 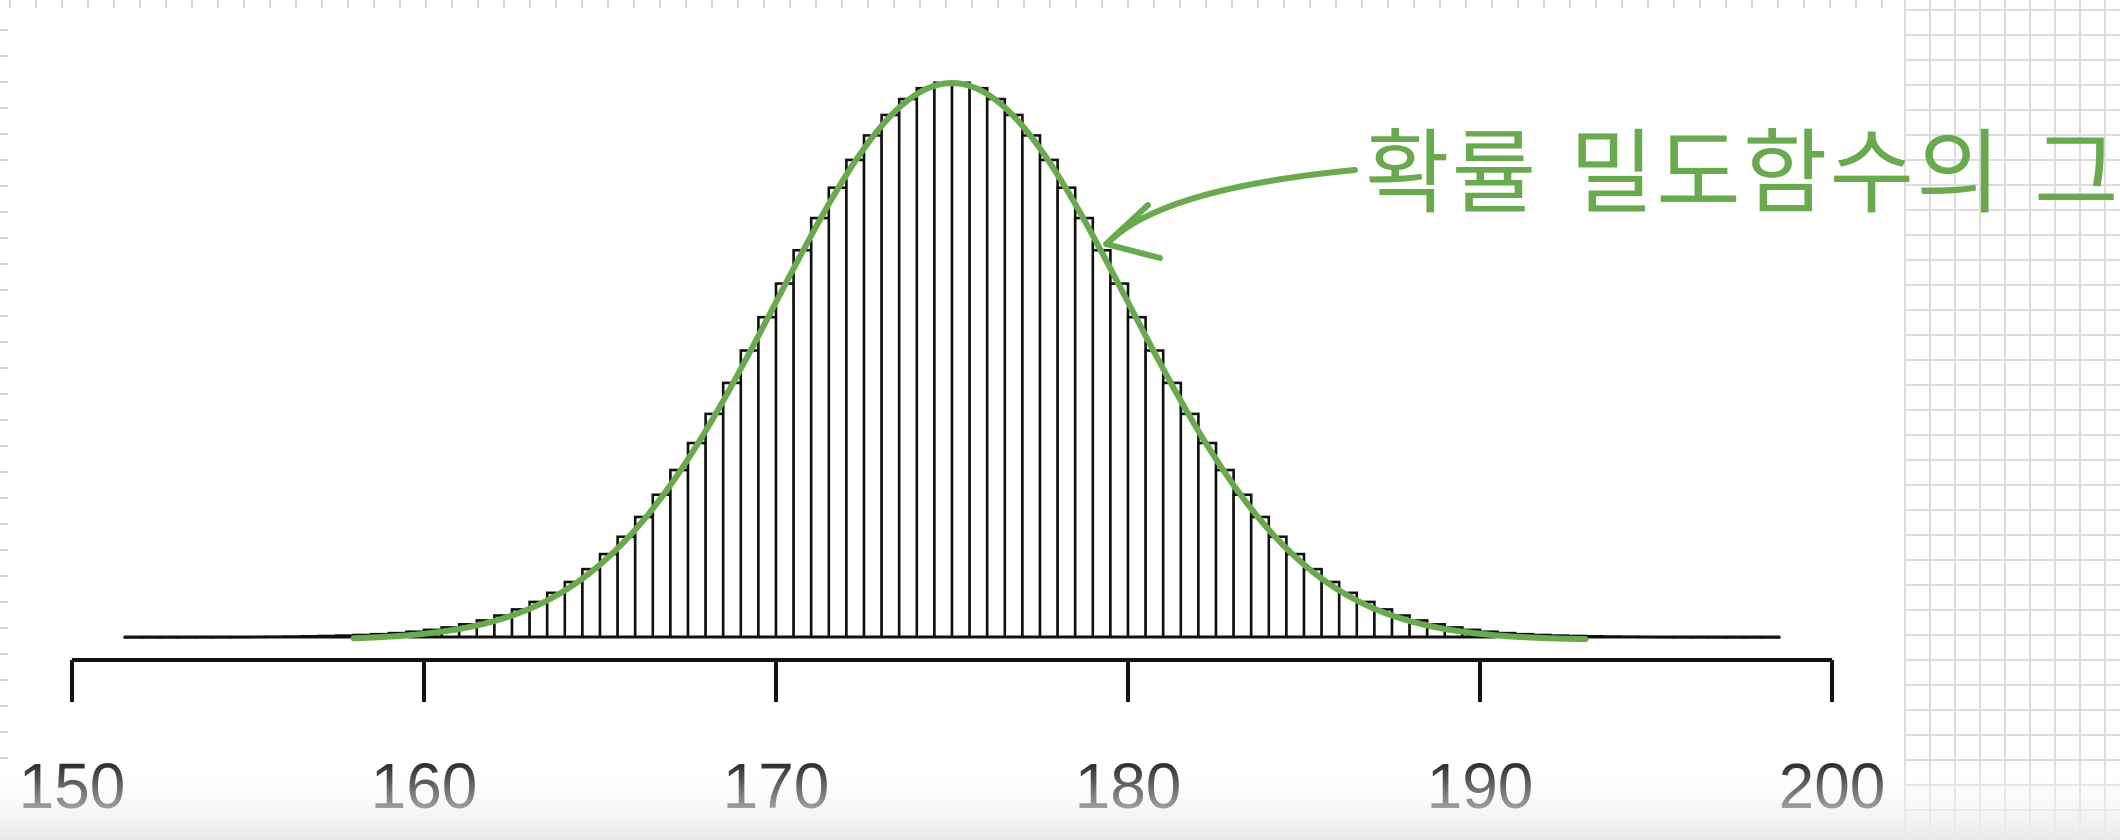 What do you see at coordinates (952, 681) in the screenshot?
I see `x-axis-ticks` at bounding box center [952, 681].